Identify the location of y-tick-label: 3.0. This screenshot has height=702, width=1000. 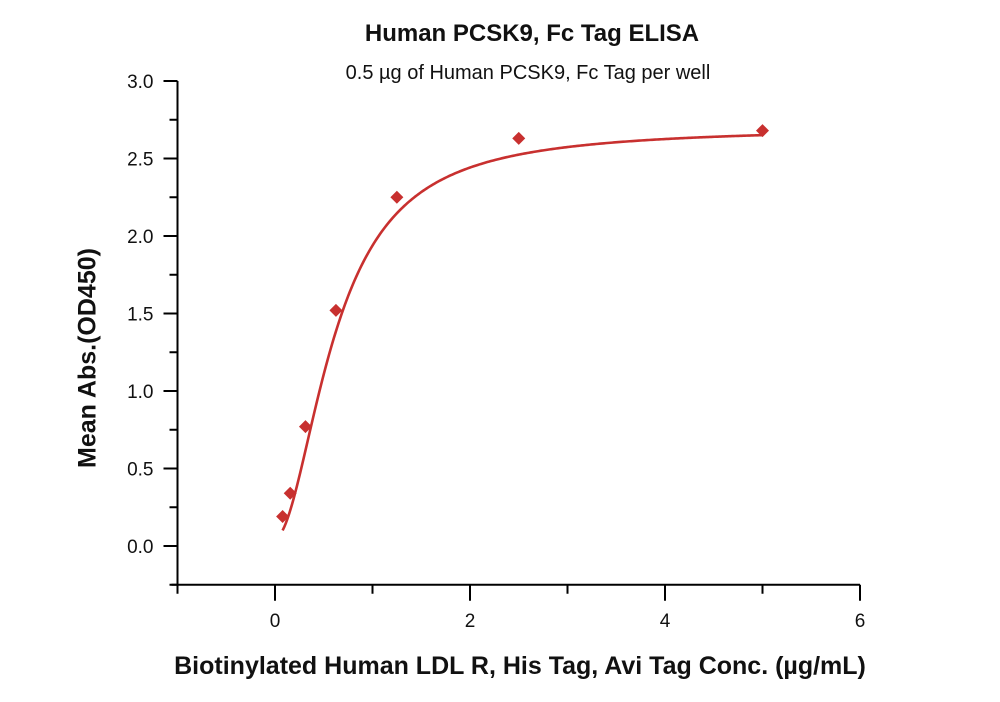
(140, 82).